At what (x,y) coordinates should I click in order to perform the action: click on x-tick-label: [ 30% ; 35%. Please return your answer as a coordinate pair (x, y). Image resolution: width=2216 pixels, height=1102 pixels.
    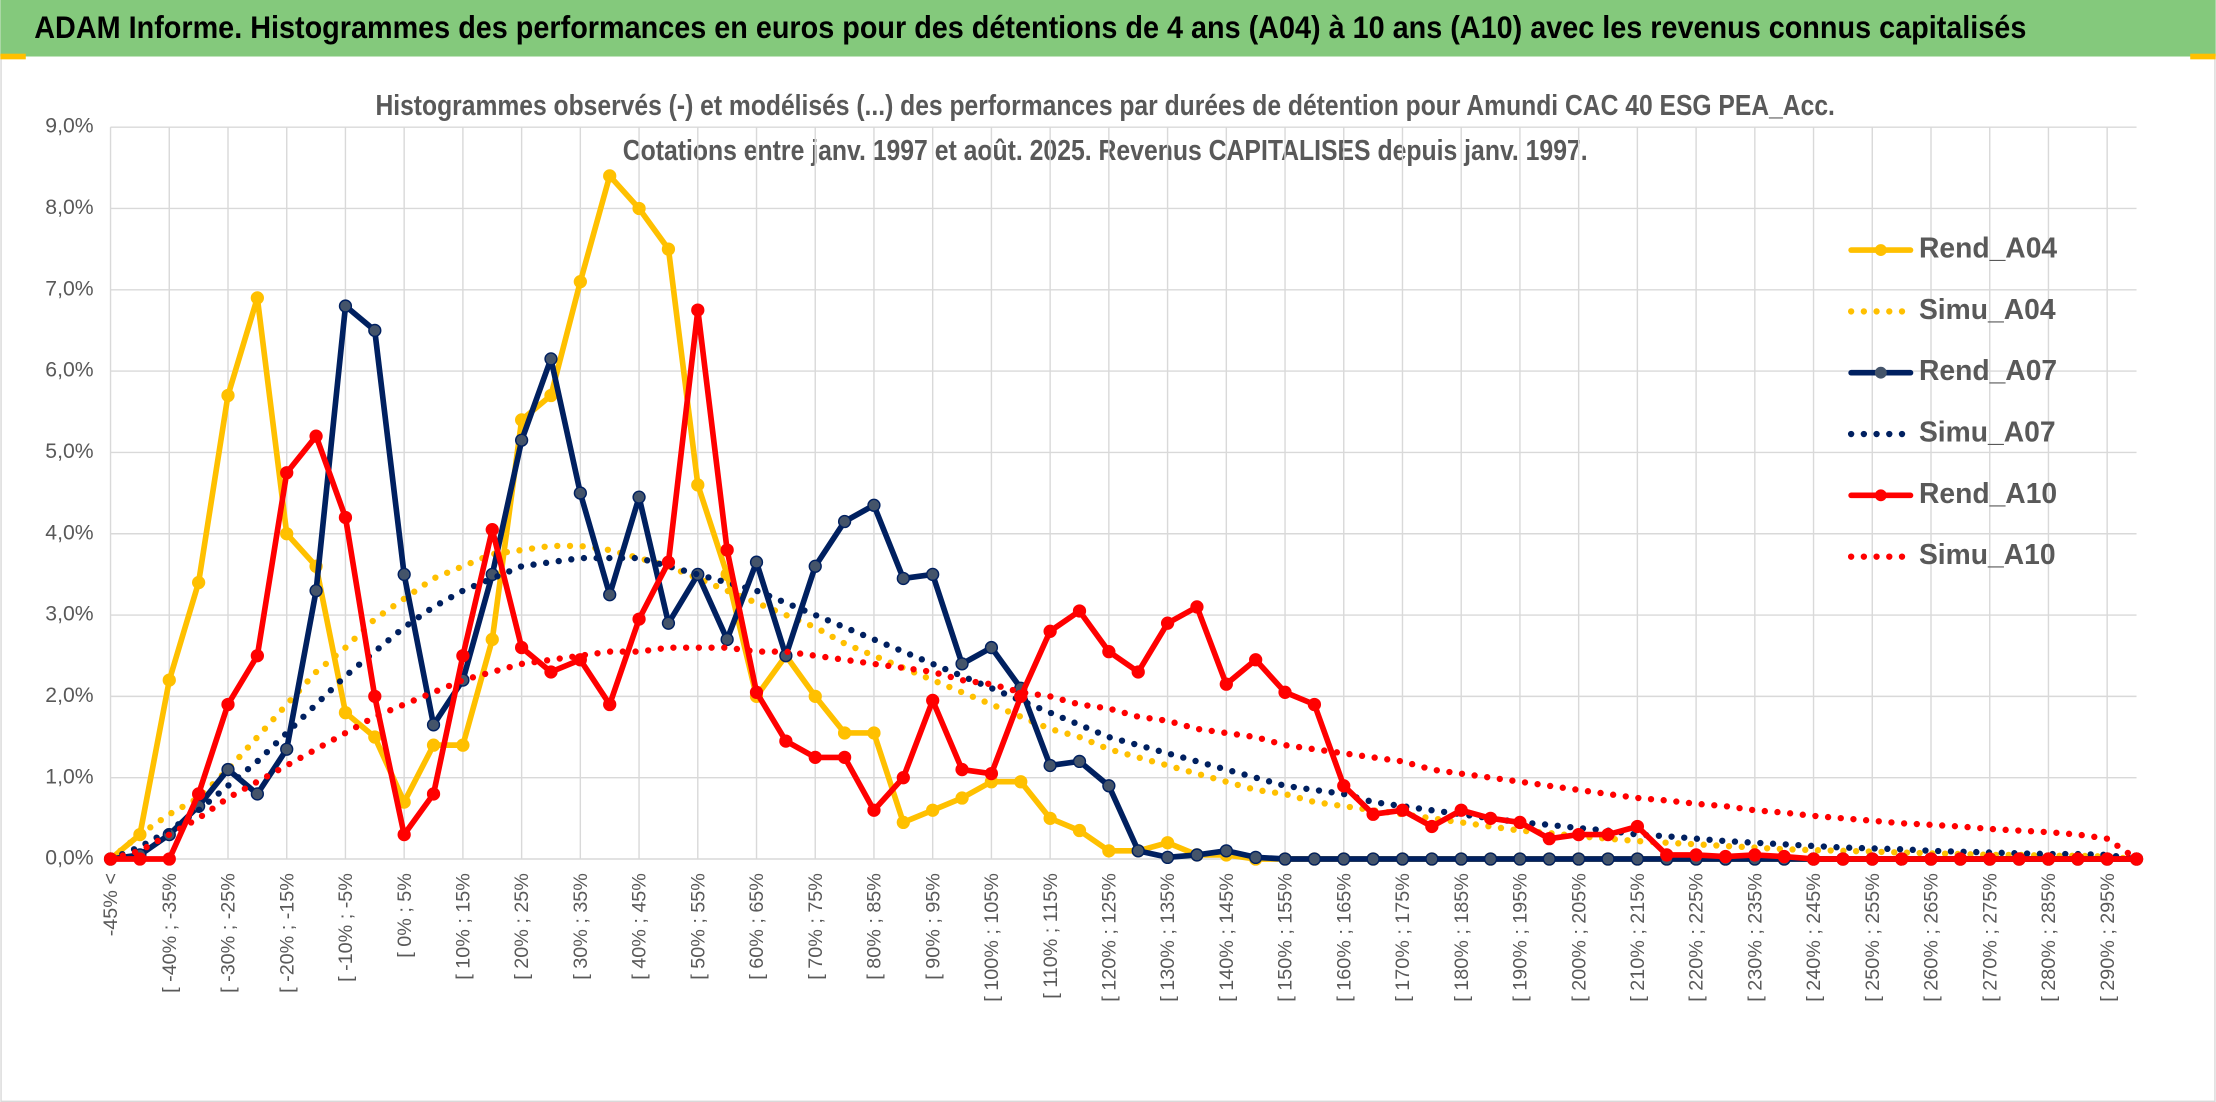
    Looking at the image, I should click on (581, 926).